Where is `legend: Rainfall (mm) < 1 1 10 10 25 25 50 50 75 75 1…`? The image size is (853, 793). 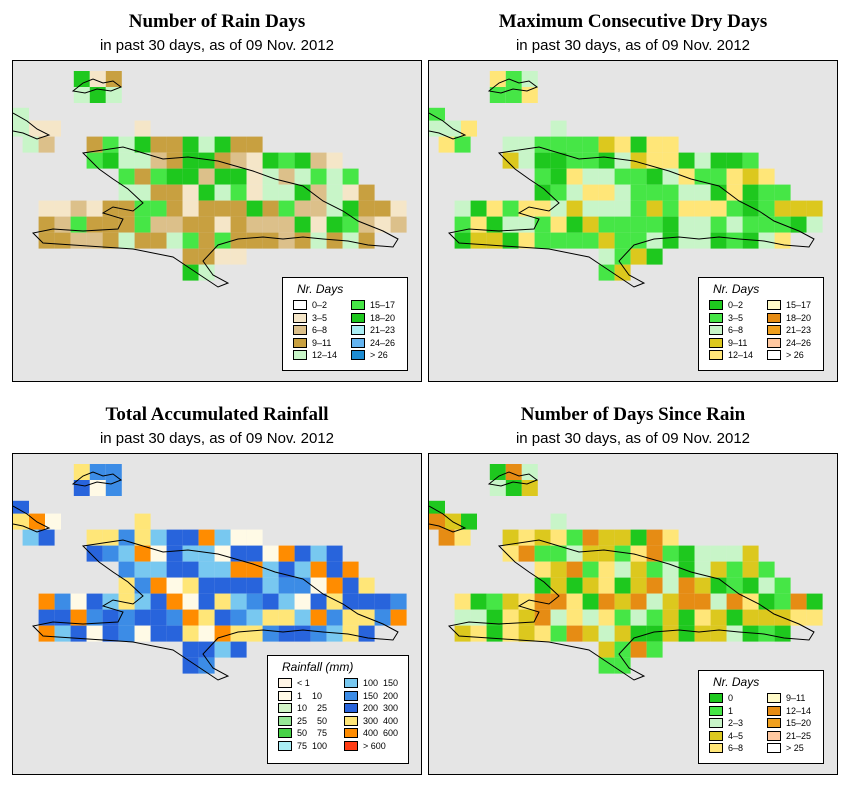
legend: Rainfall (mm) < 1 1 10 10 25 25 50 50 75 75 1… is located at coordinates (338, 709).